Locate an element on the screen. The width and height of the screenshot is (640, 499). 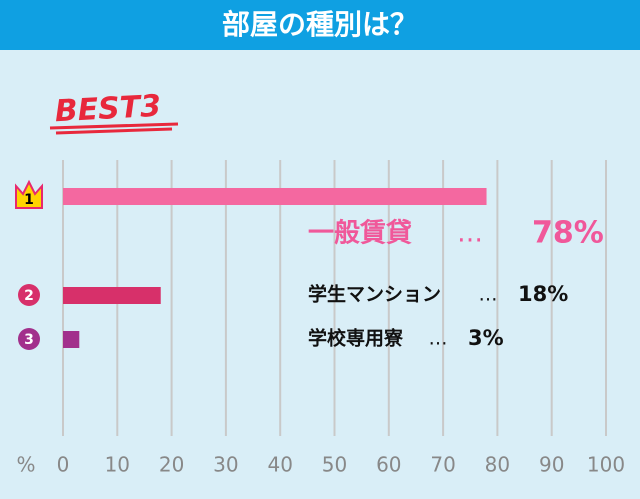
x-tick-label: 0 is located at coordinates (63, 465).